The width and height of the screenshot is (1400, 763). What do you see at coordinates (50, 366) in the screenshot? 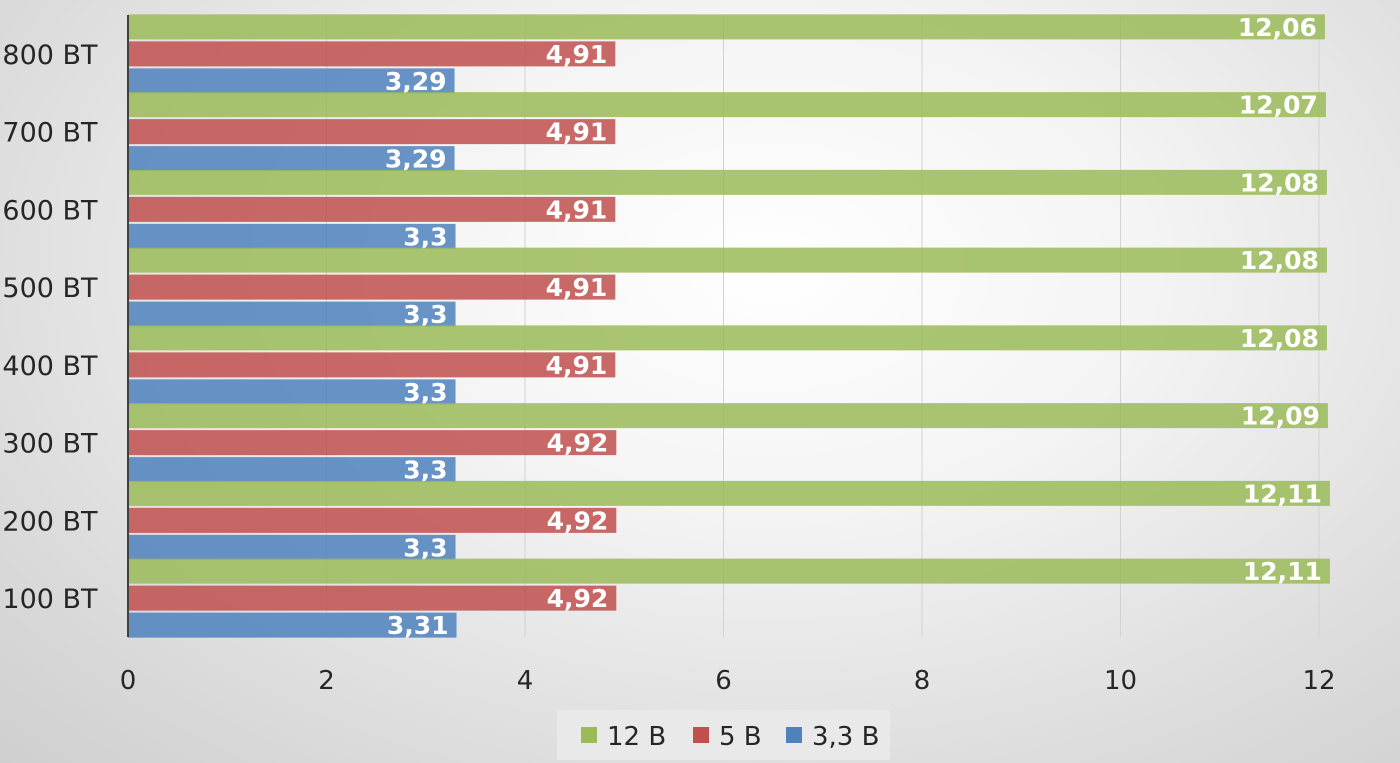
I see `category-label-5: 400 ВТ` at bounding box center [50, 366].